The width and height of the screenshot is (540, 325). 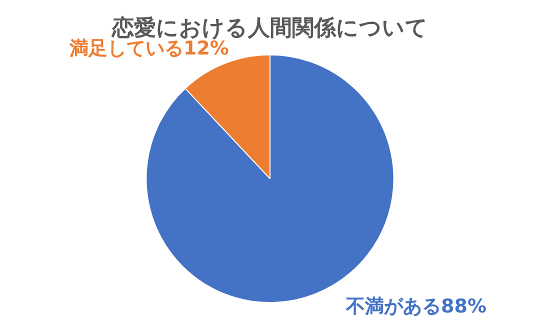 I want to click on chart-title: 恋愛における人間関係について, so click(x=269, y=27).